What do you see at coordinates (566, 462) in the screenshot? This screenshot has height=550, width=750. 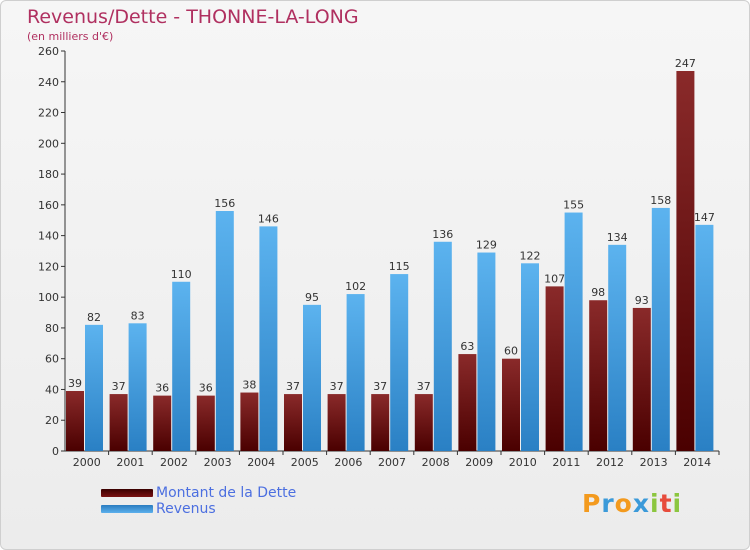 I see `x-tick-label-2011: 2011` at bounding box center [566, 462].